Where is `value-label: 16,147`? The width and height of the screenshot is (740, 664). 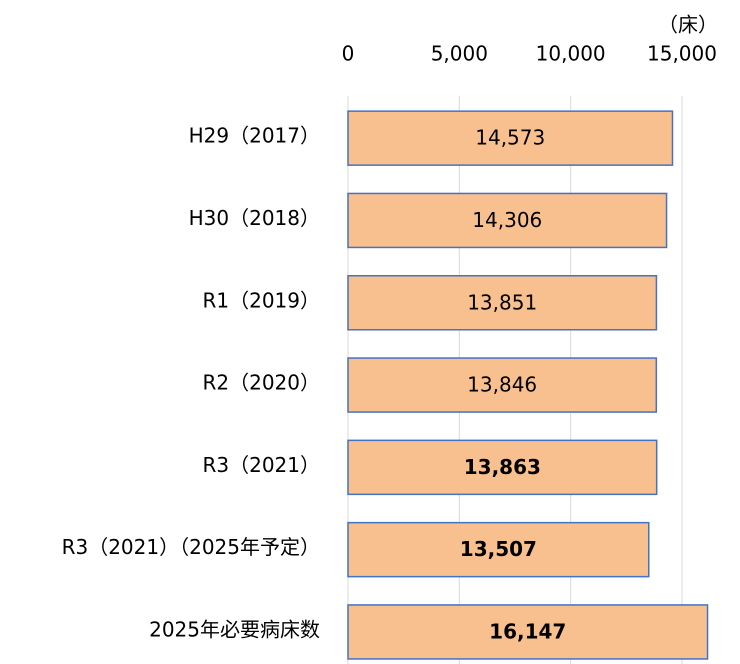
value-label: 16,147 is located at coordinates (527, 631).